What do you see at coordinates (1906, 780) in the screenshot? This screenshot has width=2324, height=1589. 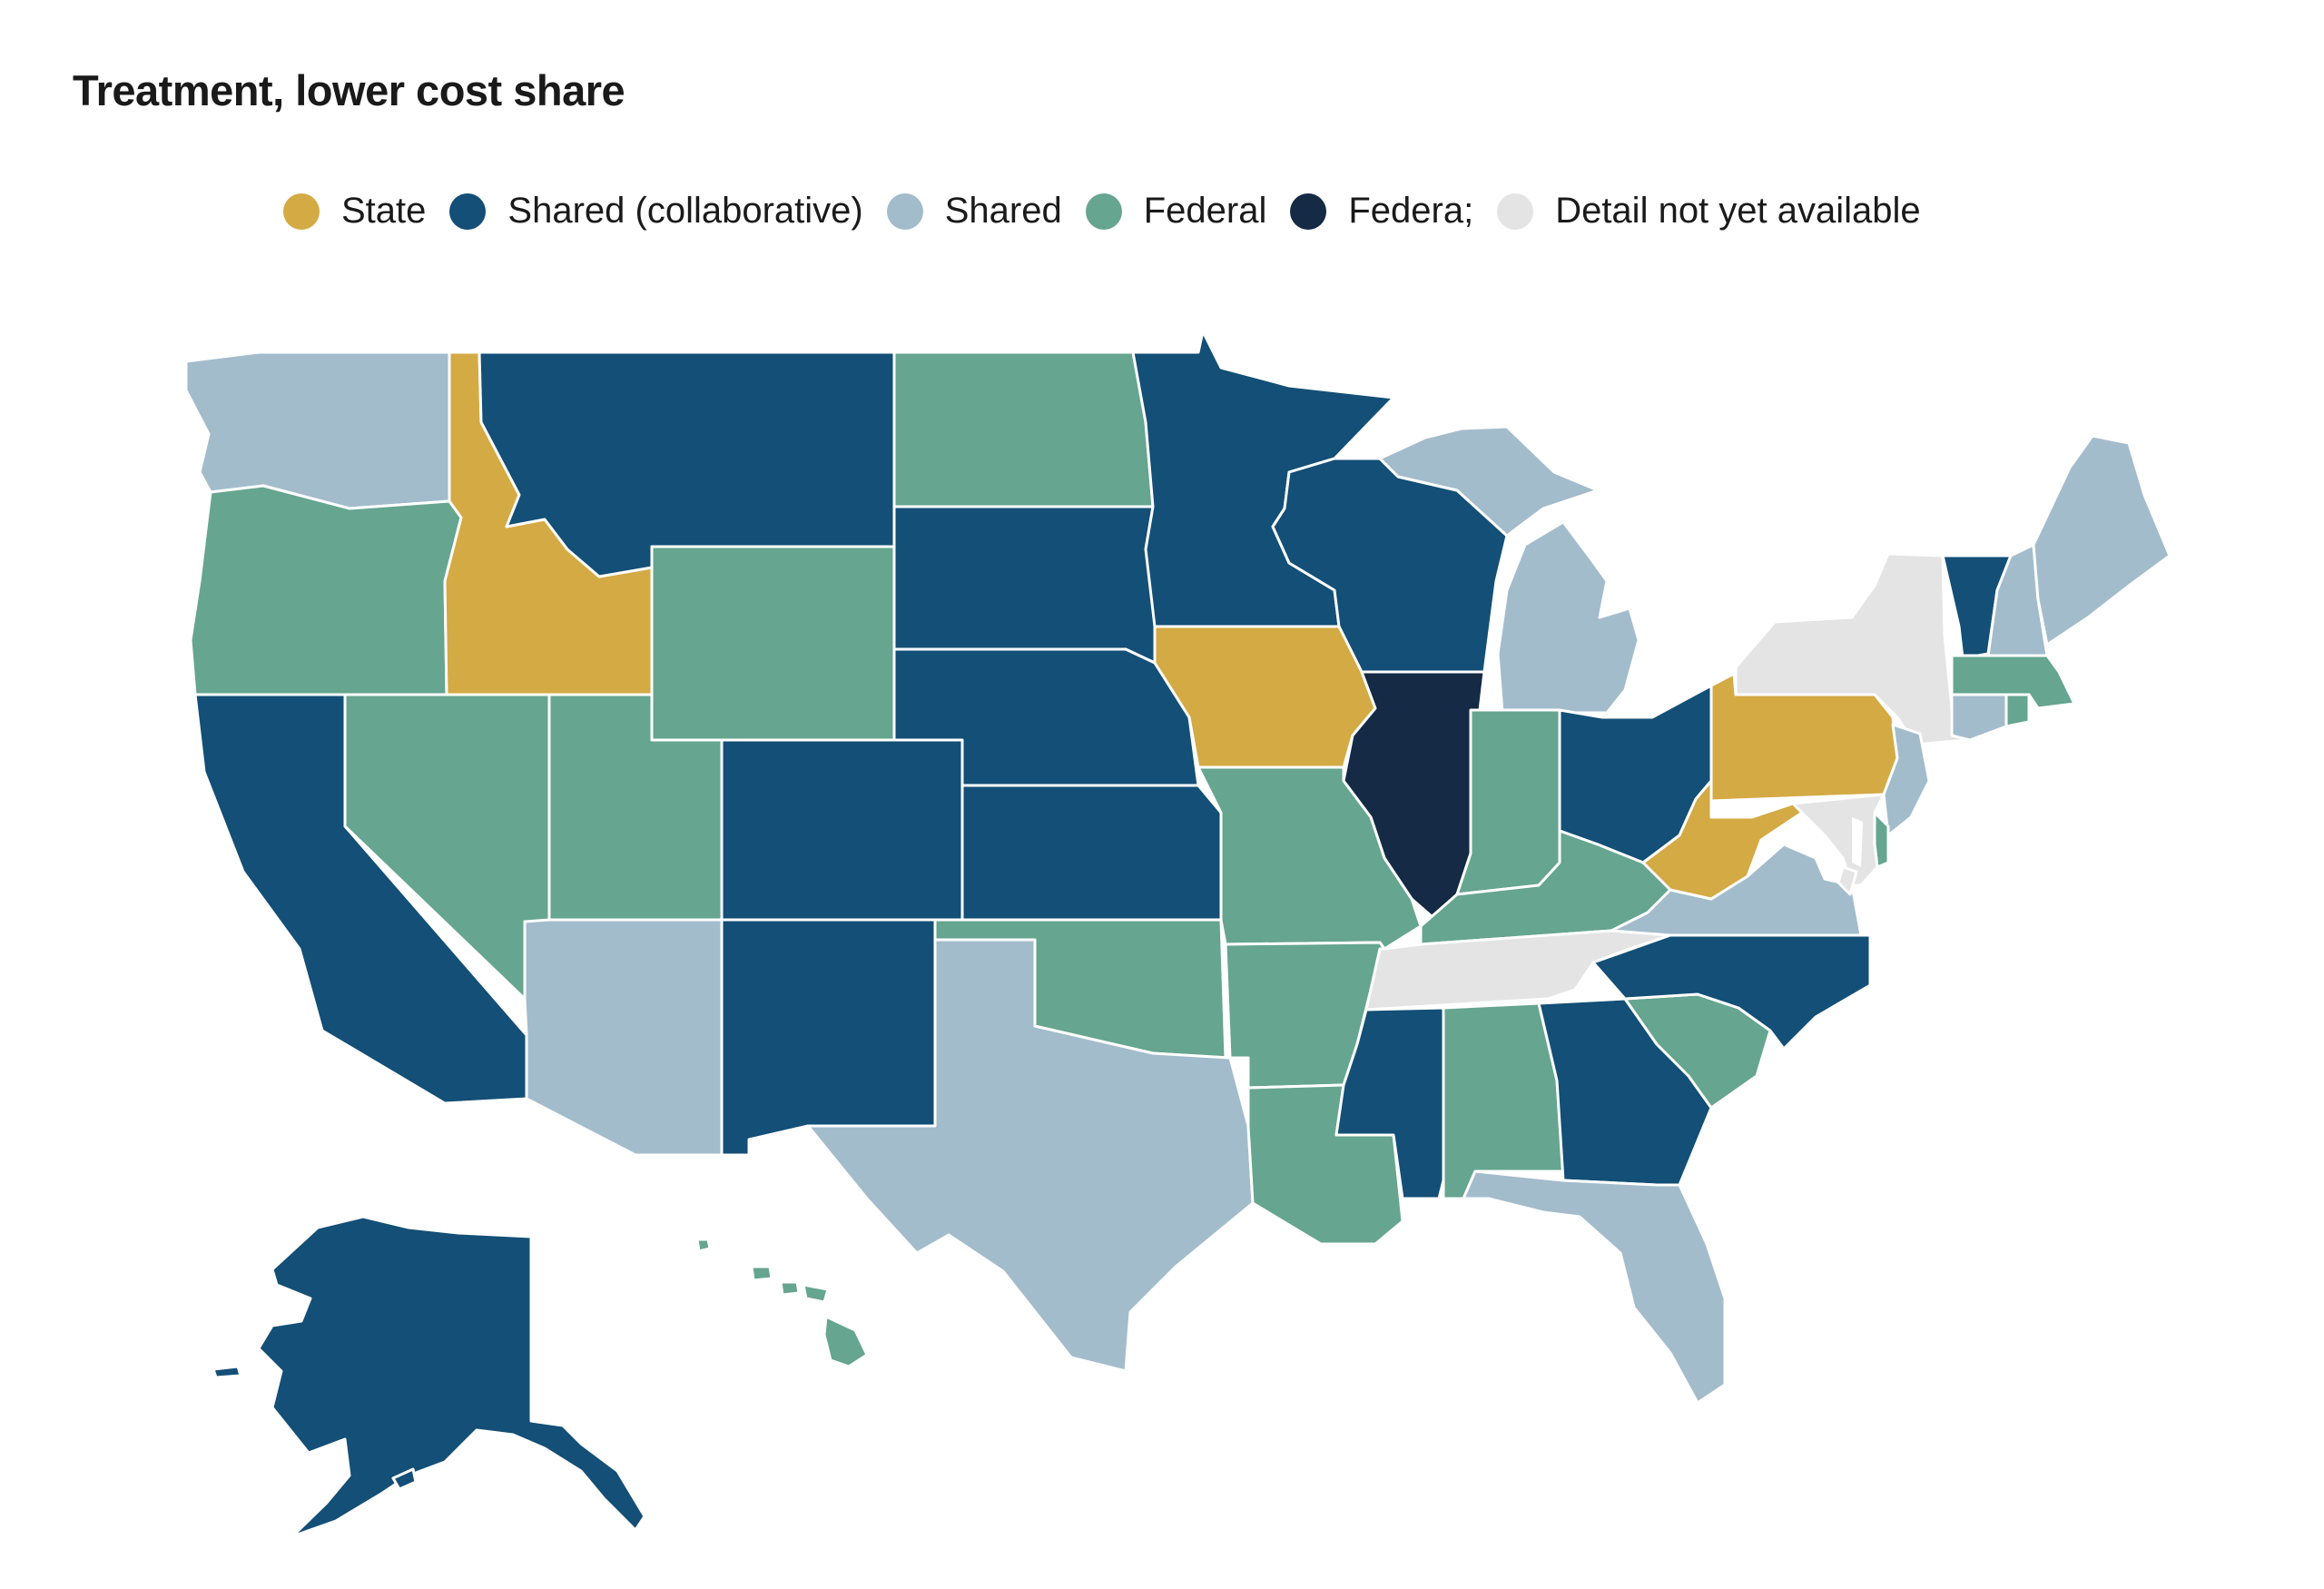 I see `state-nj` at bounding box center [1906, 780].